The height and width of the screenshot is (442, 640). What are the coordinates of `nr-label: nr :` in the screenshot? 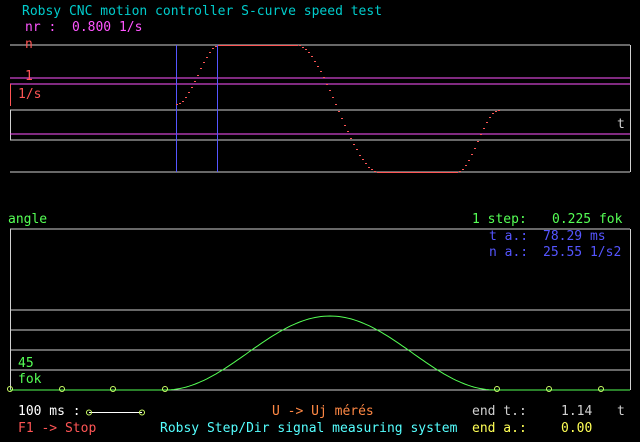 It's located at (41, 27).